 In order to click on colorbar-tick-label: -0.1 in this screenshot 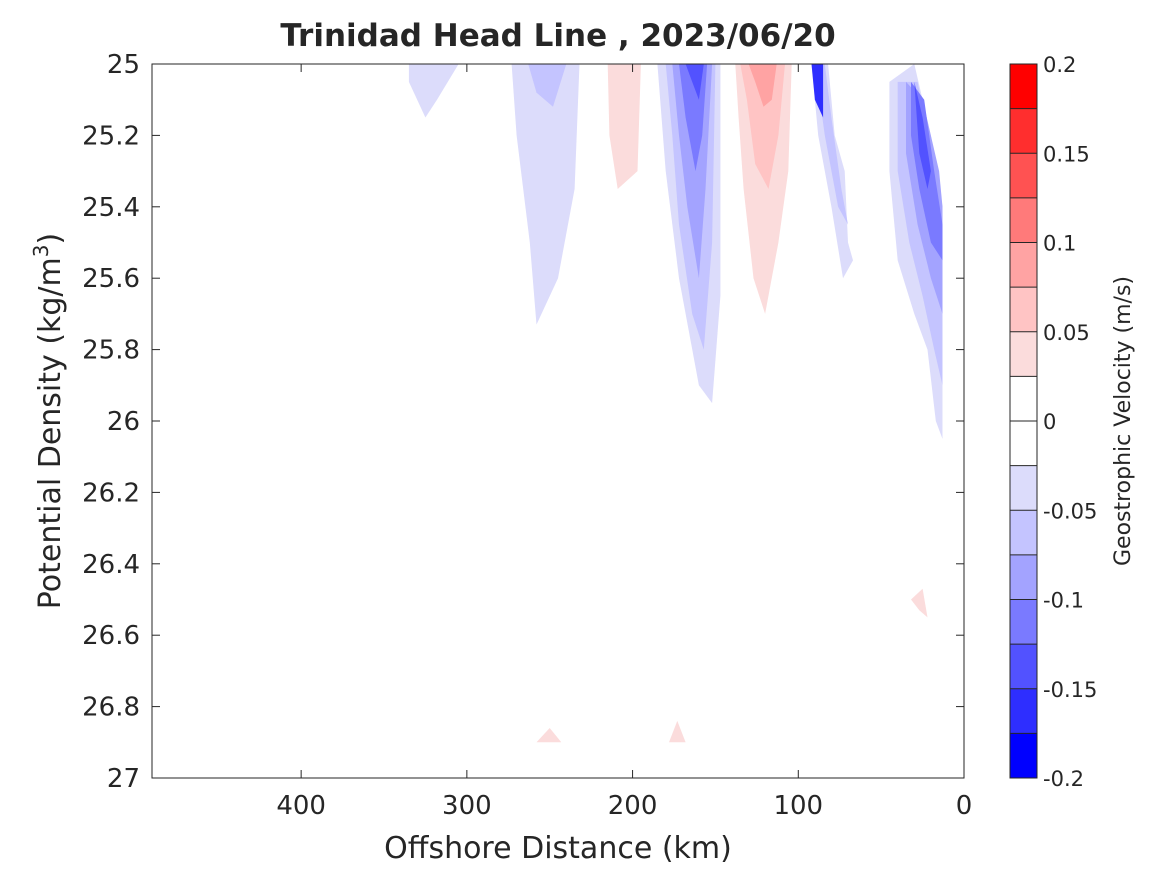, I will do `click(1063, 601)`.